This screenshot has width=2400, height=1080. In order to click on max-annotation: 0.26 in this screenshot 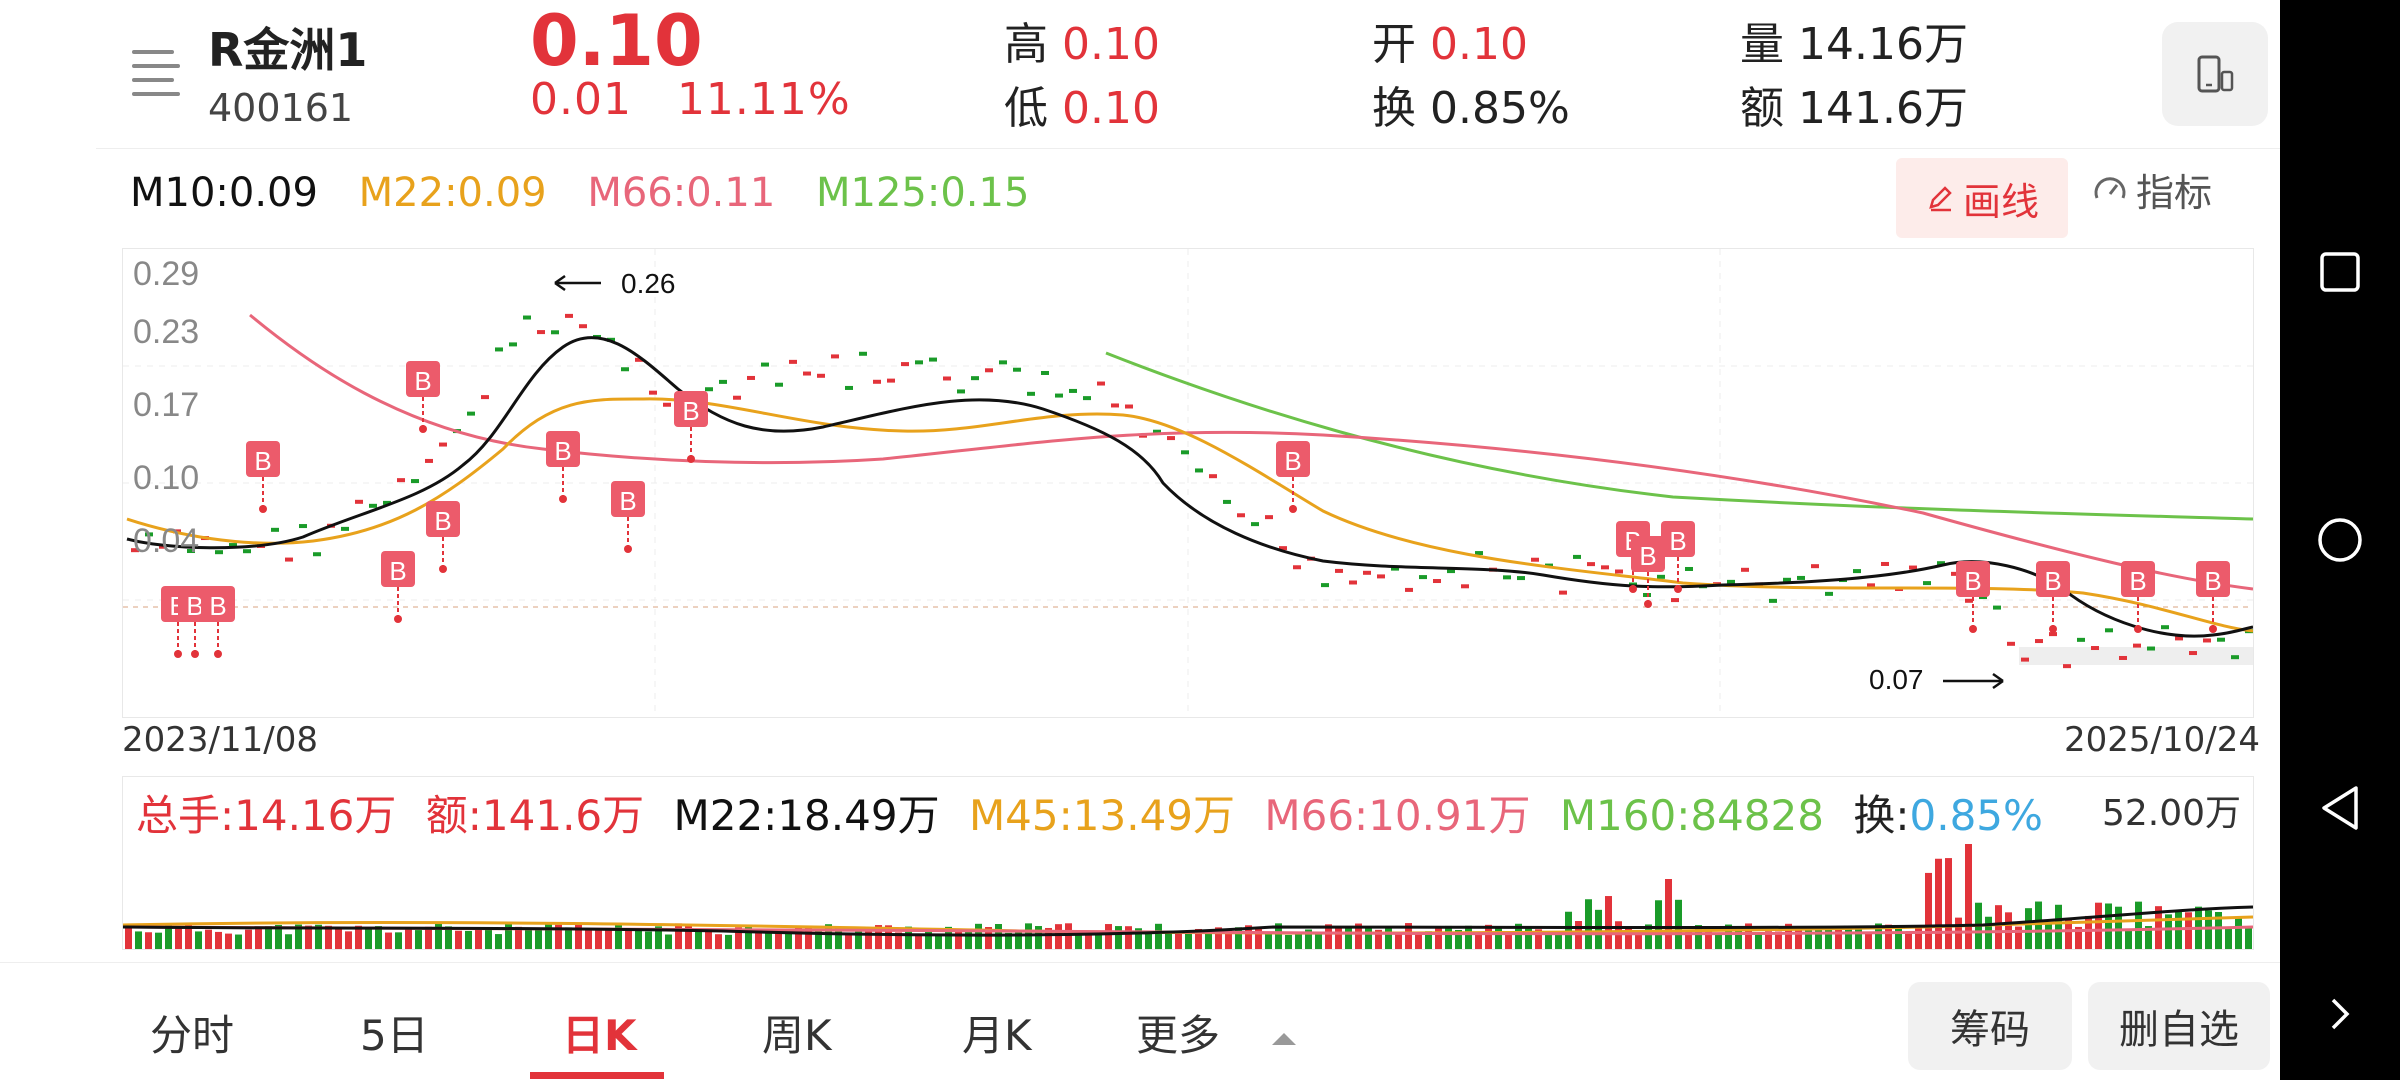, I will do `click(615, 283)`.